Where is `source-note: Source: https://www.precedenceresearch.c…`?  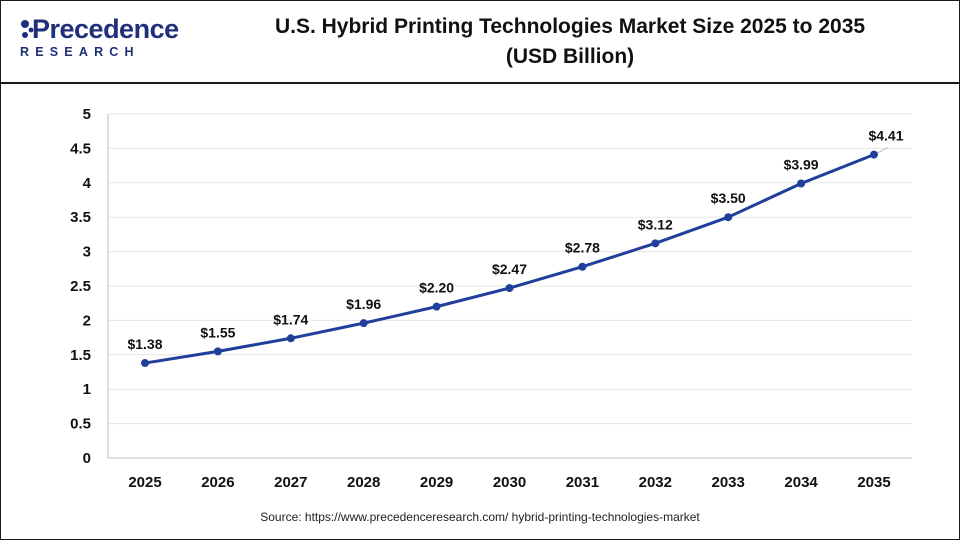
source-note: Source: https://www.precedenceresearch.c… is located at coordinates (480, 517).